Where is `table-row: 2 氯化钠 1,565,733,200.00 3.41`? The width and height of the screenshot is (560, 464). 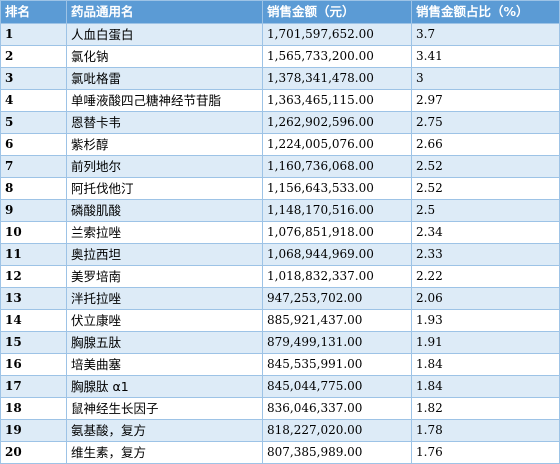
table-row: 2 氯化钠 1,565,733,200.00 3.41 is located at coordinates (280, 56).